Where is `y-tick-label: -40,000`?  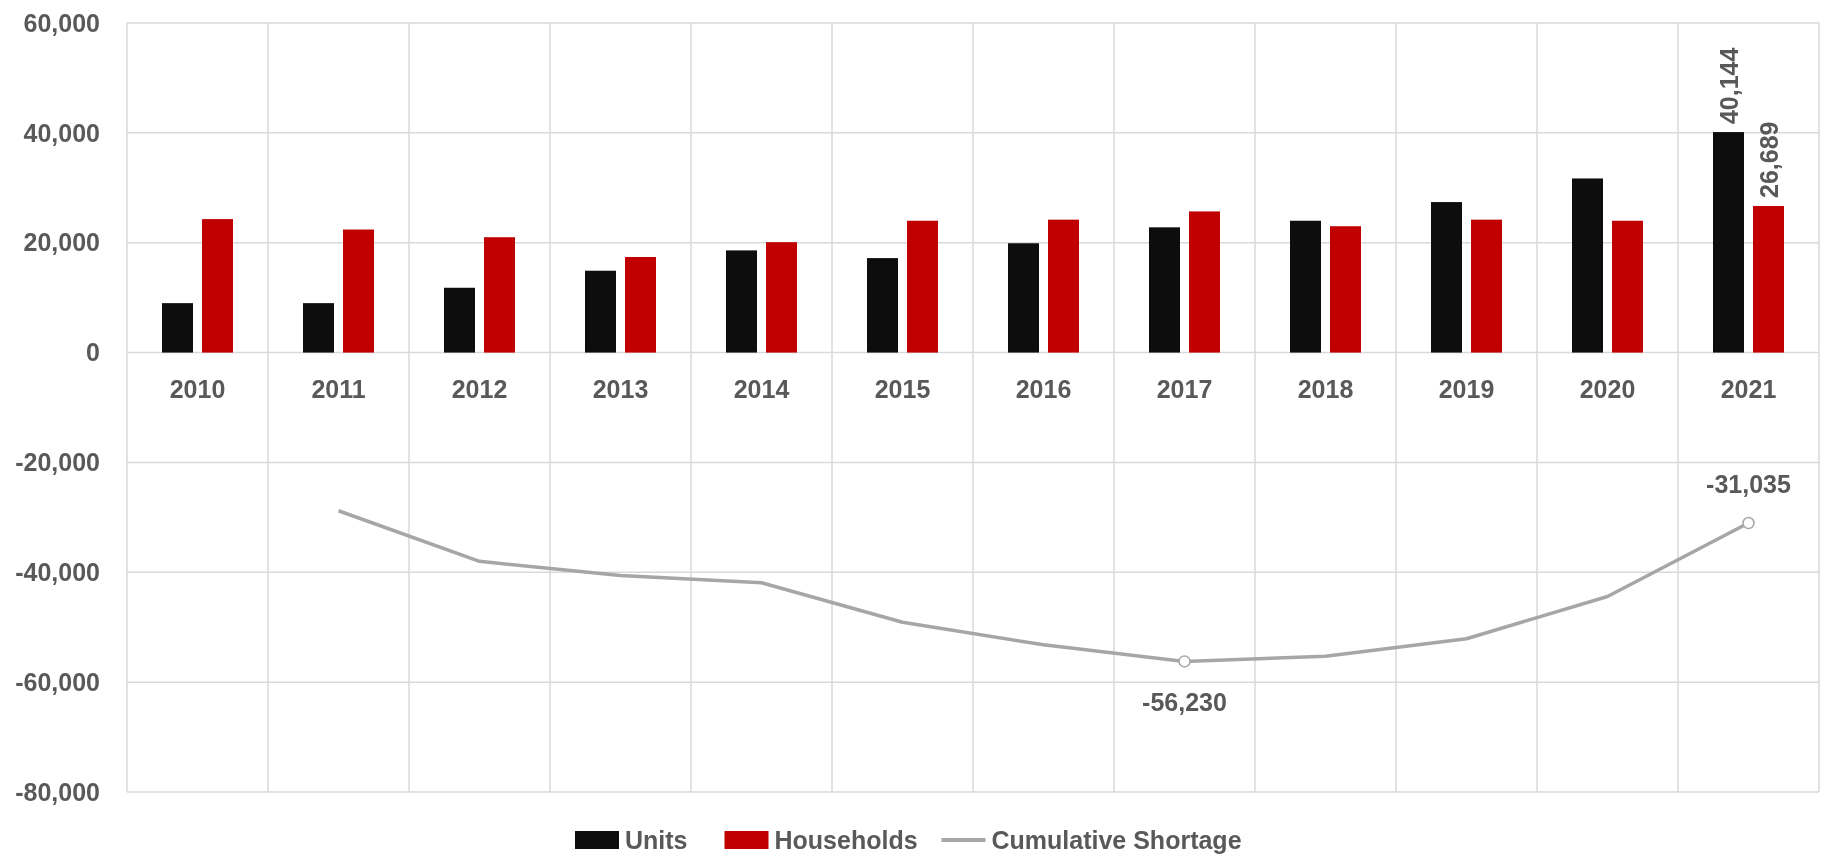 y-tick-label: -40,000 is located at coordinates (57, 572).